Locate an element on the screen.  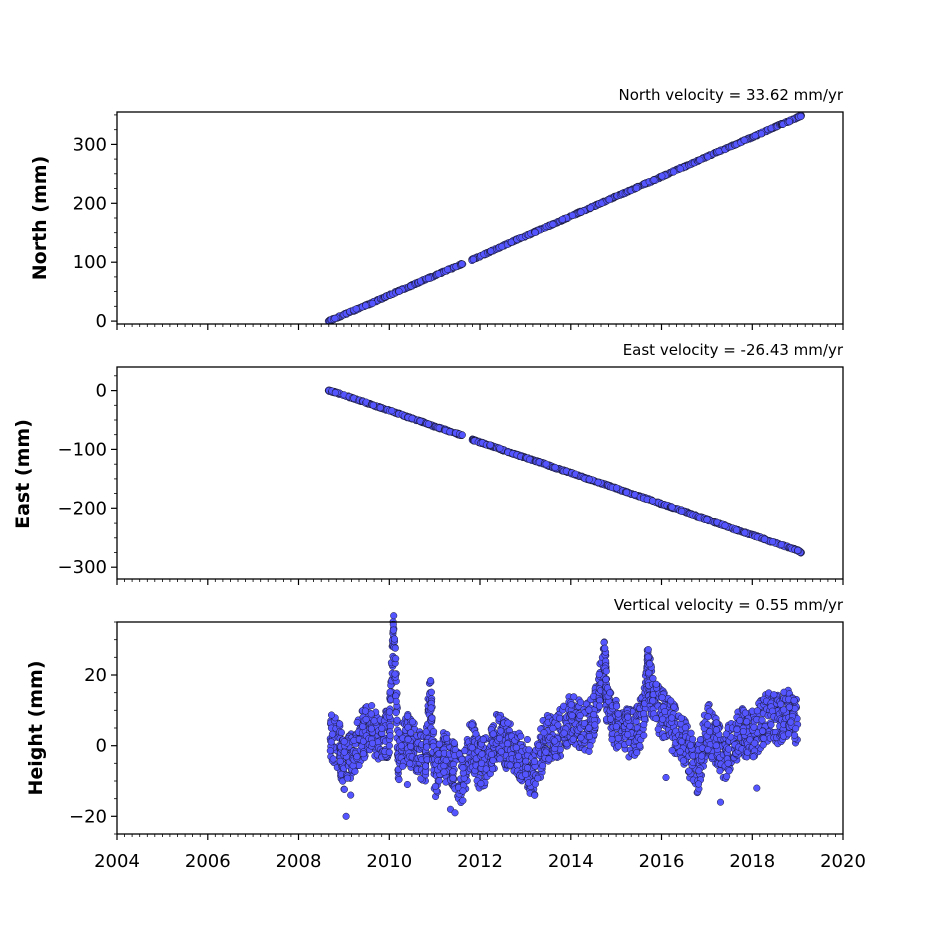
y-tick-label: −200 is located at coordinates (82, 508).